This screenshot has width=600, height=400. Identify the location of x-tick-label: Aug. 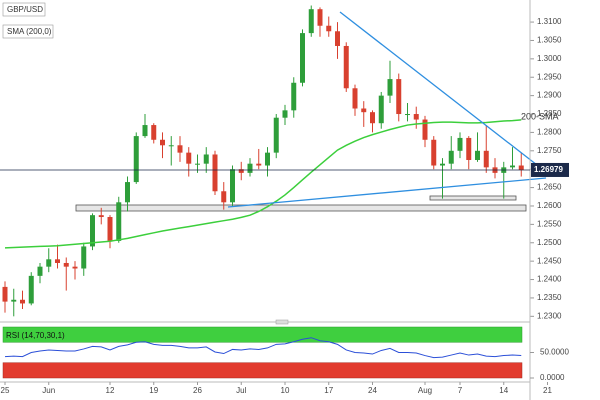
(425, 390).